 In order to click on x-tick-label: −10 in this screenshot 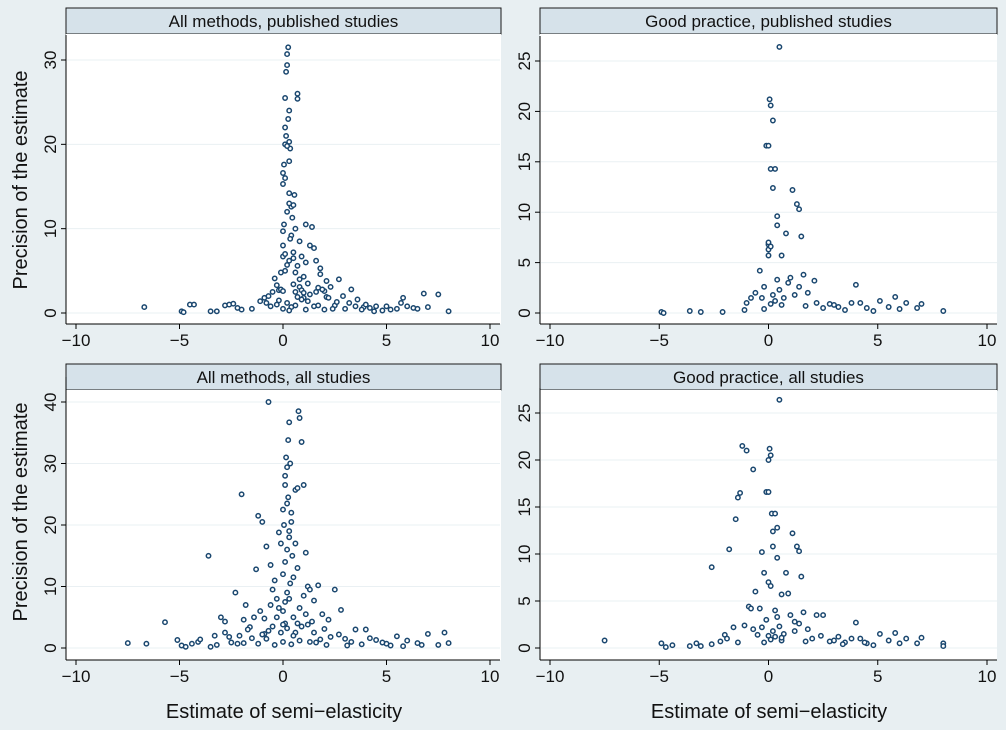, I will do `click(76, 340)`.